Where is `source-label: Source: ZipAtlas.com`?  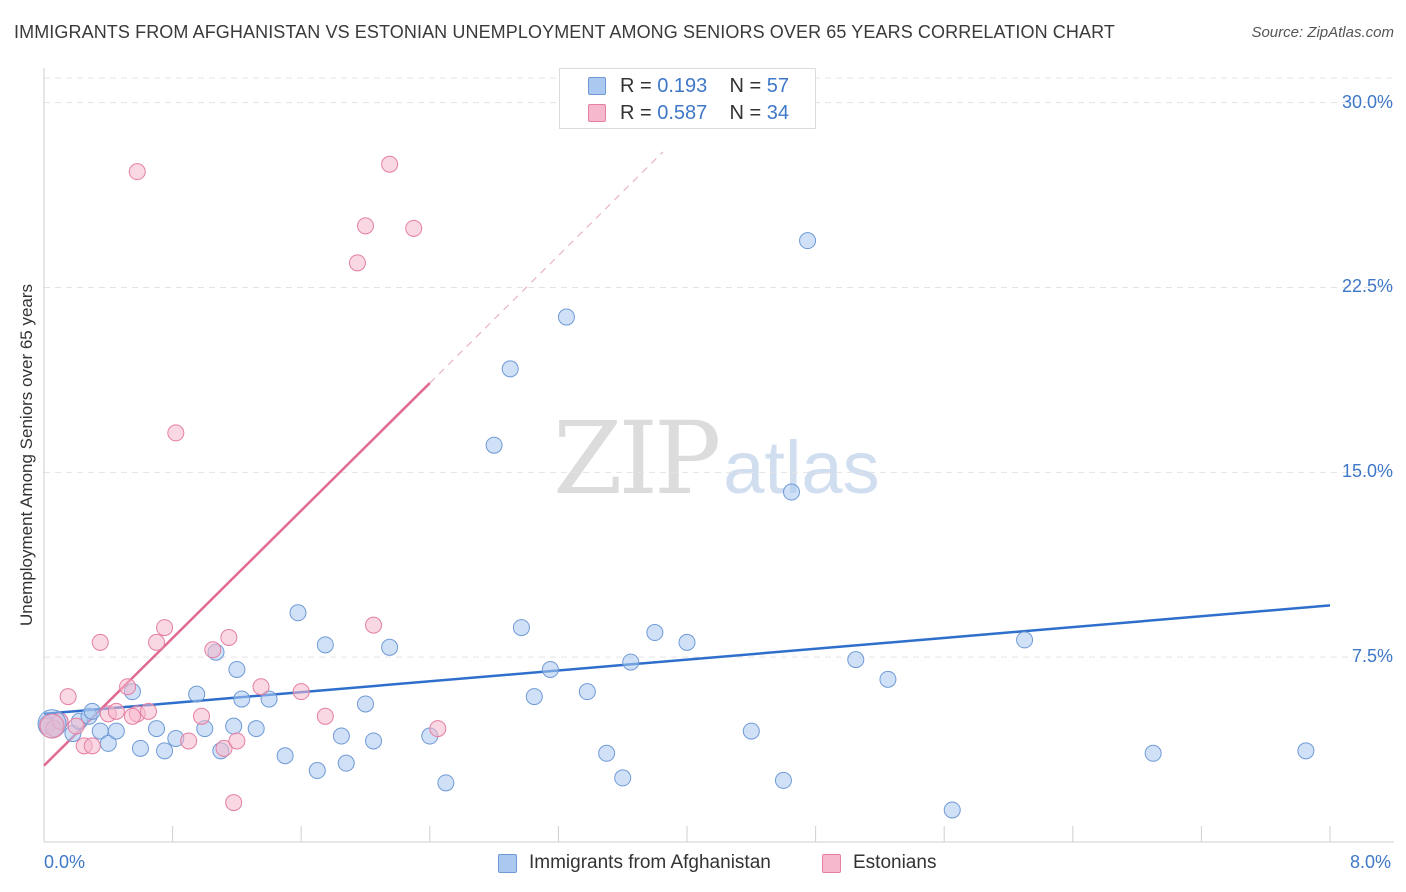
source-label: Source: ZipAtlas.com is located at coordinates (1322, 32).